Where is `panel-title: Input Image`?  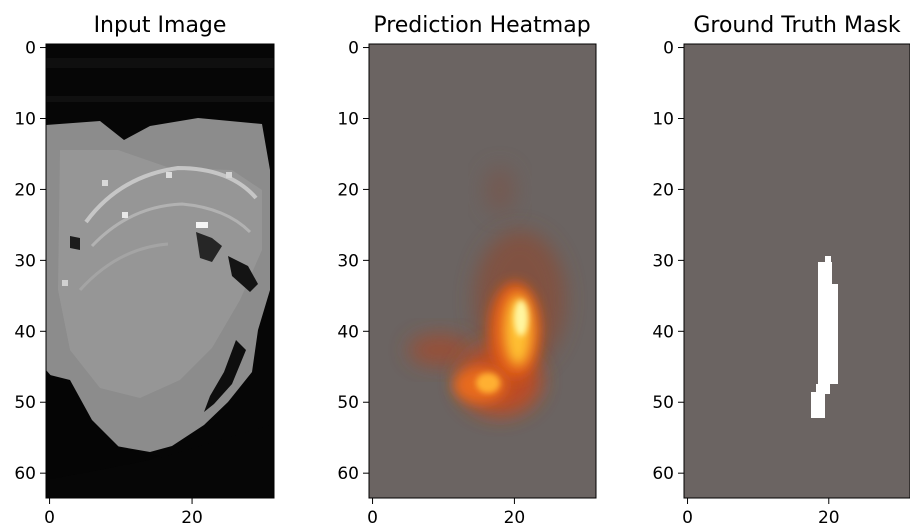 panel-title: Input Image is located at coordinates (160, 25).